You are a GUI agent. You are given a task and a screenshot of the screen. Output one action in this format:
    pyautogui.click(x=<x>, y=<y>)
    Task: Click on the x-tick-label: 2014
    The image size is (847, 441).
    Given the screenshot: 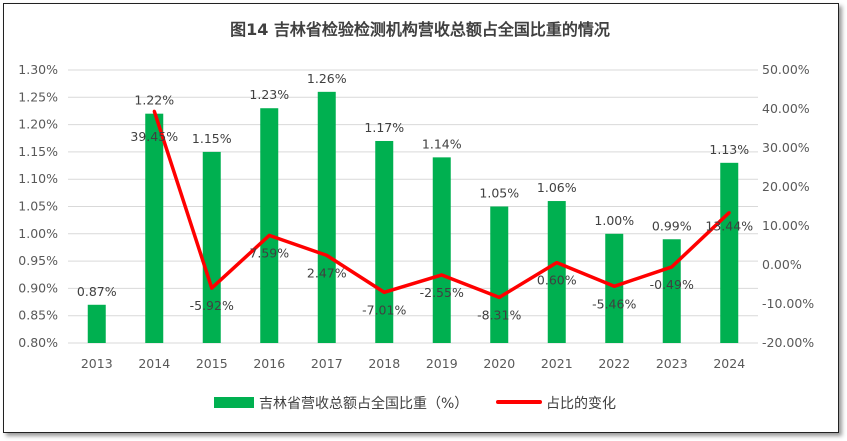 What is the action you would take?
    pyautogui.click(x=154, y=363)
    